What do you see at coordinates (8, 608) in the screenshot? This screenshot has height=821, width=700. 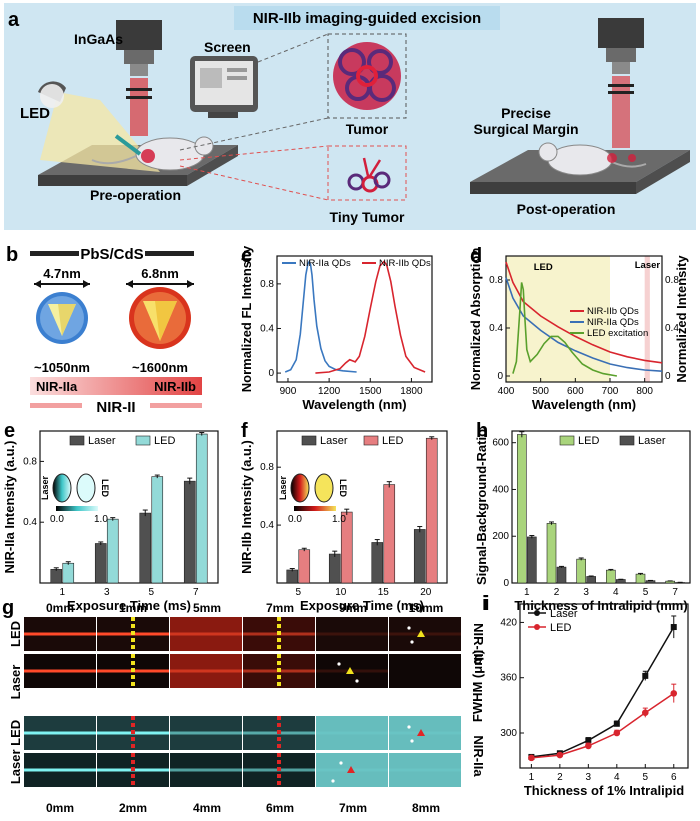 I see `panel-letter: g` at bounding box center [8, 608].